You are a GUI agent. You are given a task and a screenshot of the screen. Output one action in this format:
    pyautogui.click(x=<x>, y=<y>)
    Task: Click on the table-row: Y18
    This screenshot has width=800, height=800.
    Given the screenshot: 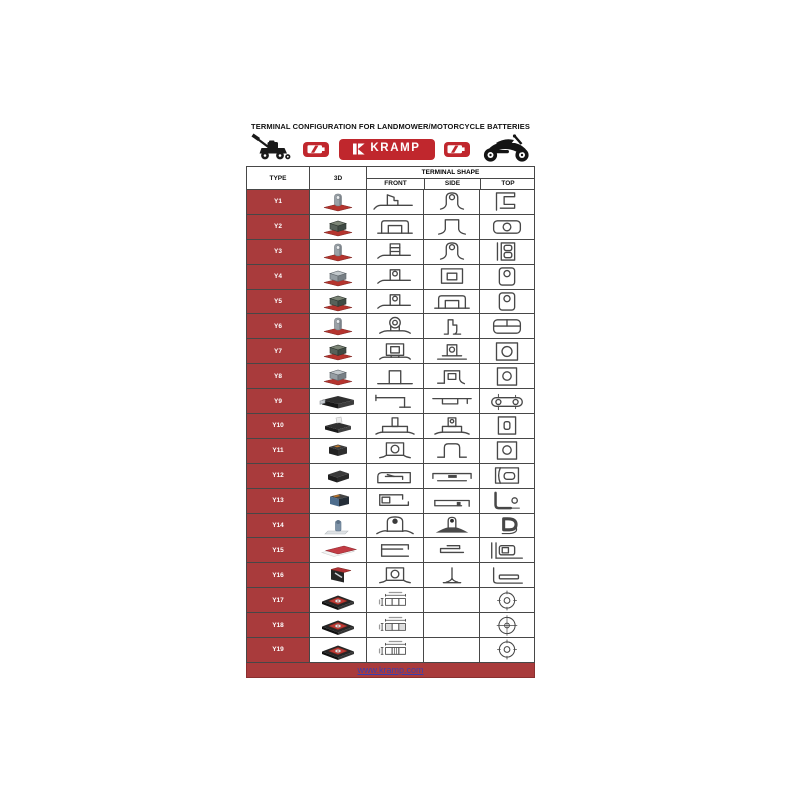 What is the action you would take?
    pyautogui.click(x=390, y=625)
    